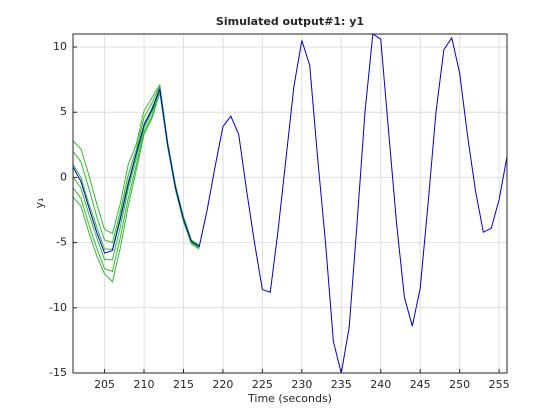  I want to click on y-axis-label: y₁, so click(39, 203).